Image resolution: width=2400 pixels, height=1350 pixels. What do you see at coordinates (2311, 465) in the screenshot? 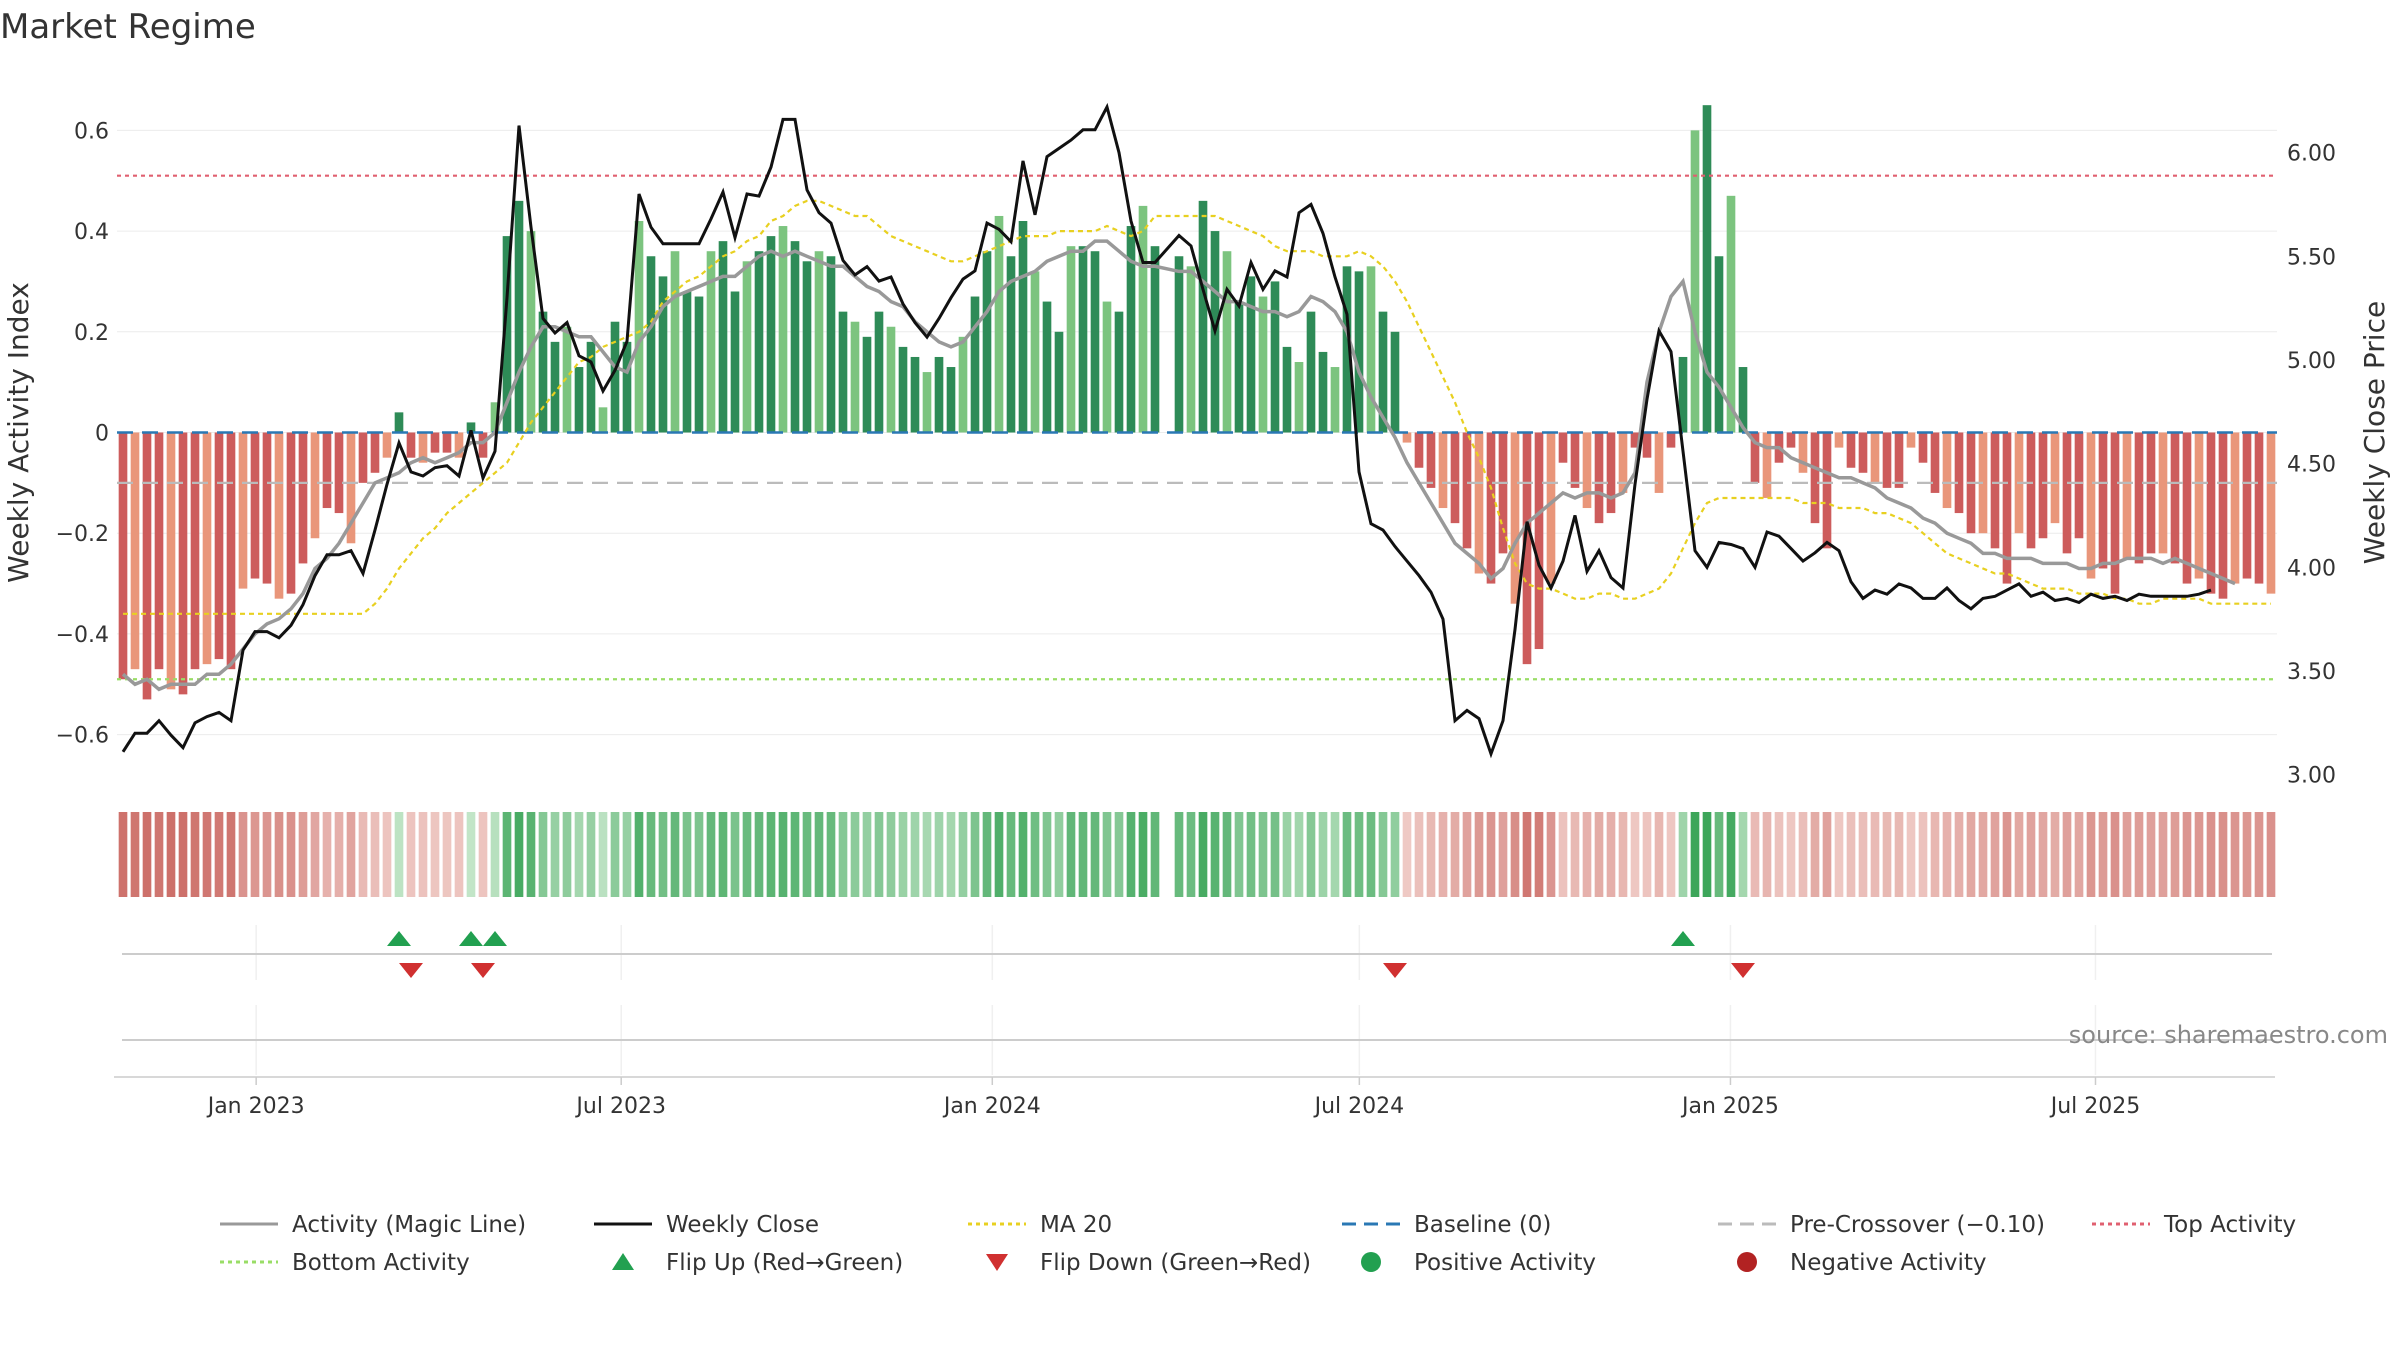
I see `y-right-tick-label: 4.50` at bounding box center [2311, 465].